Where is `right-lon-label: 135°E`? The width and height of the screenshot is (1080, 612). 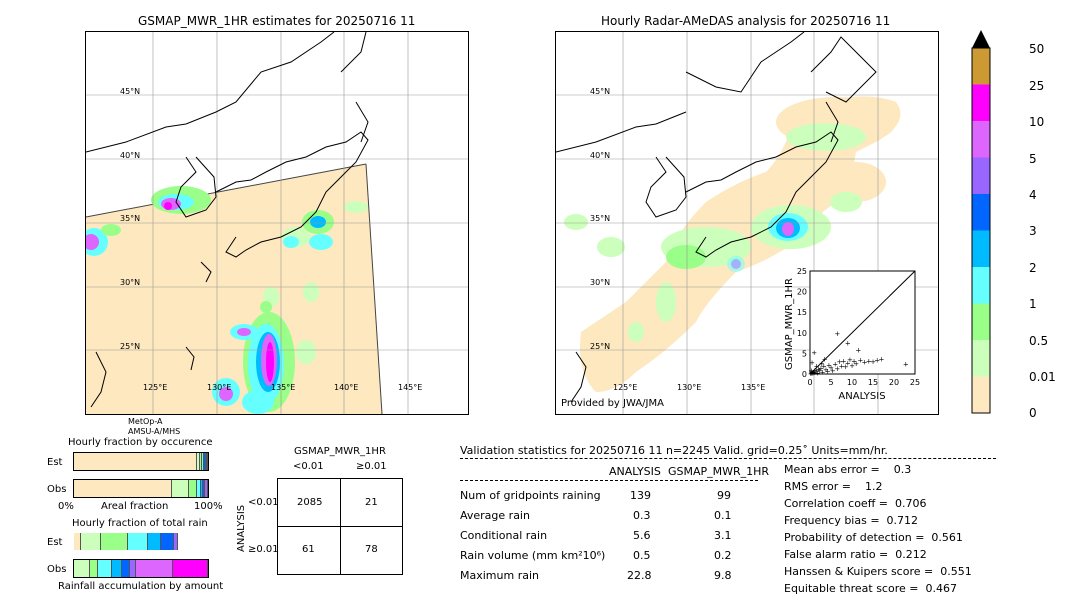
right-lon-label: 135°E is located at coordinates (753, 387).